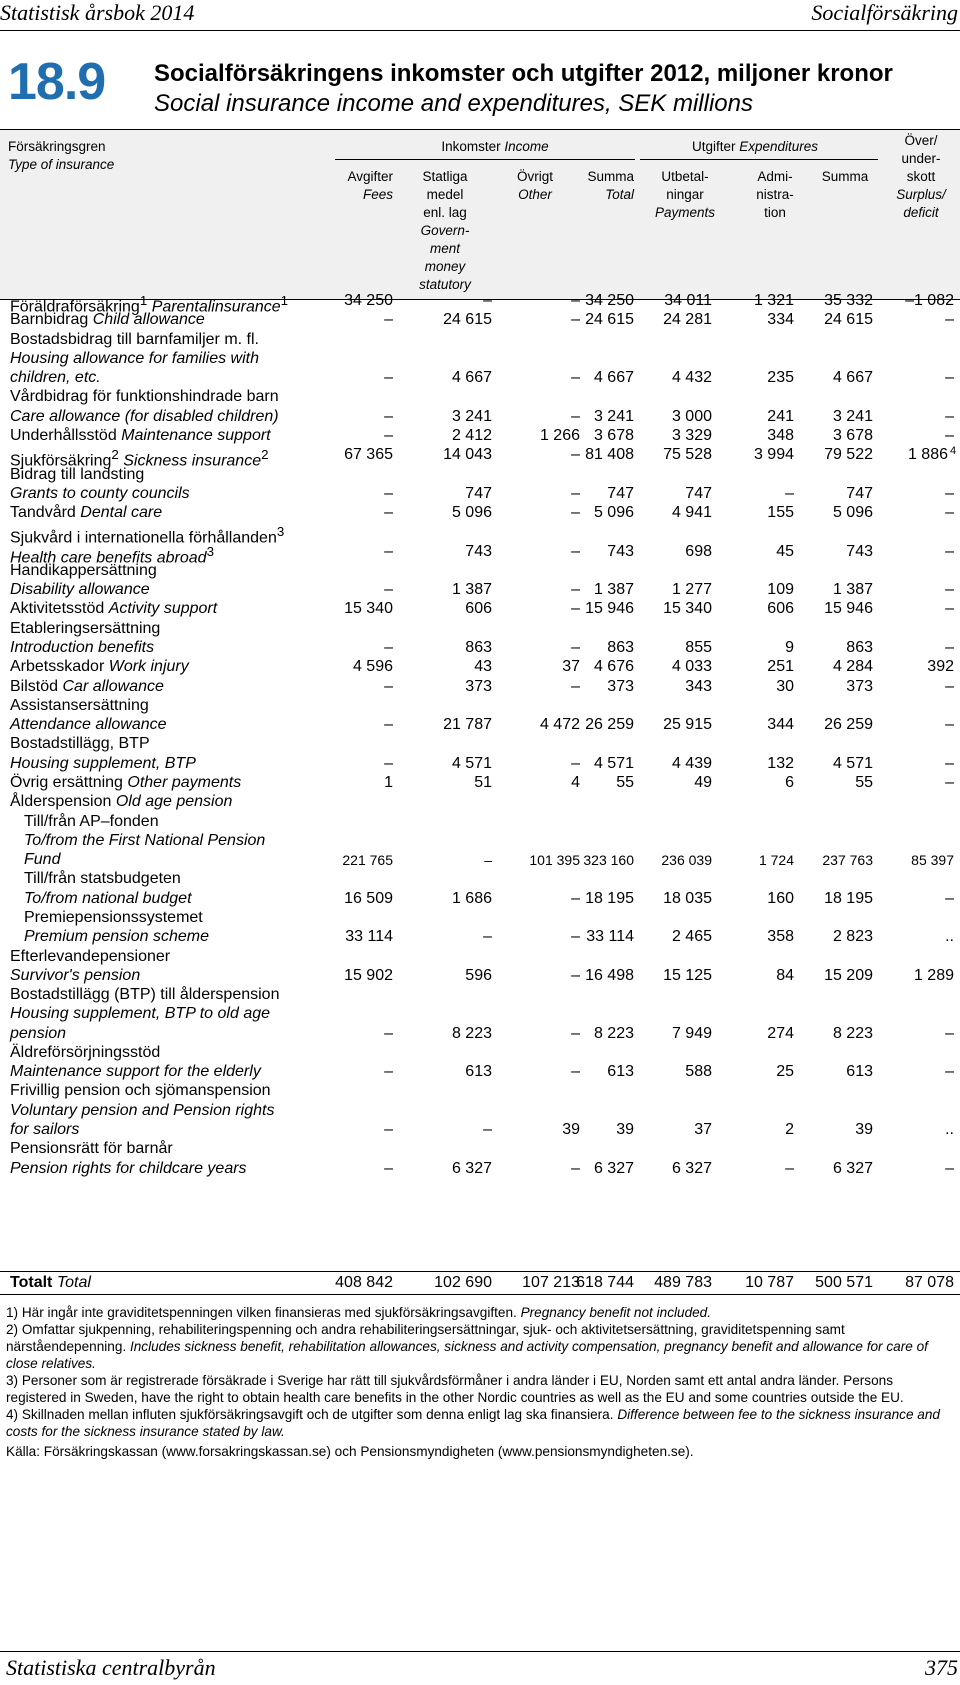 The width and height of the screenshot is (960, 1685). What do you see at coordinates (140, 1091) in the screenshot?
I see `row-label-sv: Frivillig pension och sjömanspension` at bounding box center [140, 1091].